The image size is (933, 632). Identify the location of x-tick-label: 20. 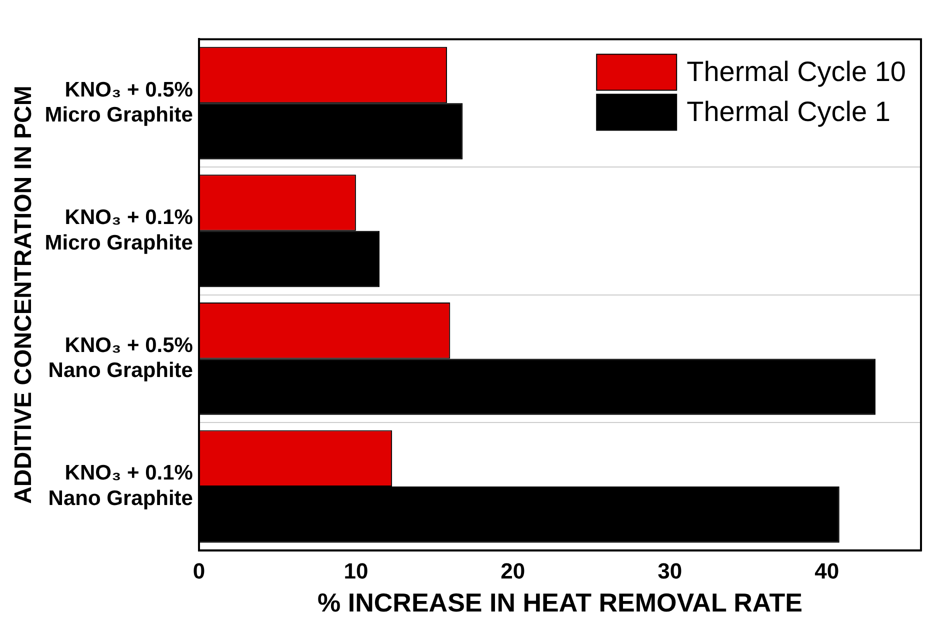
(513, 571).